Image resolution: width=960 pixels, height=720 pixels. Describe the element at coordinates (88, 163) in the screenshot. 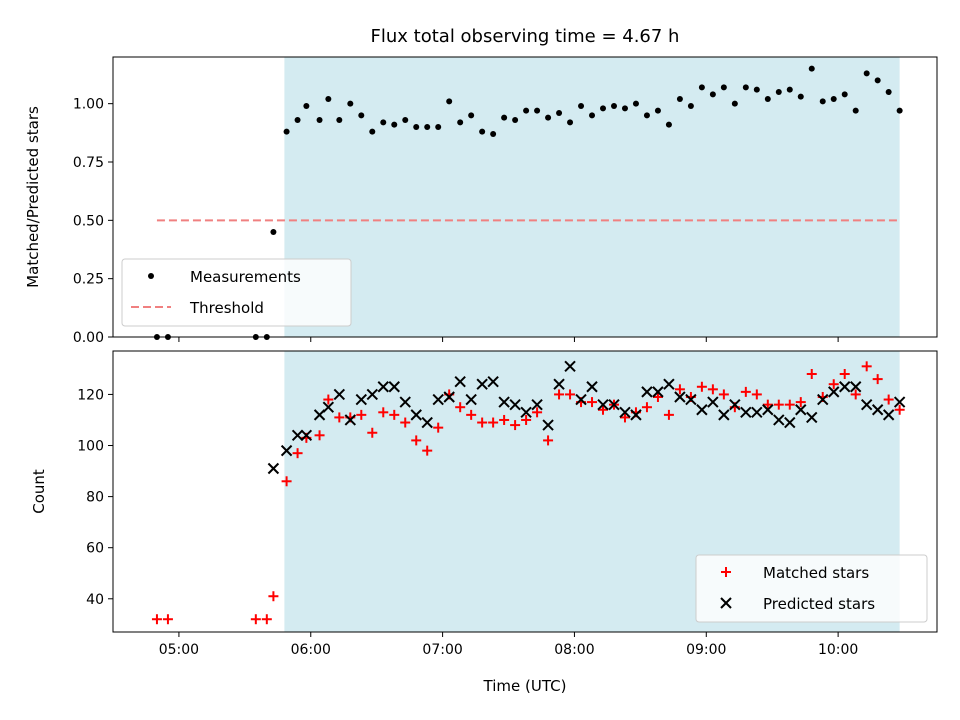

I see `top-y-tick-label: 0.75` at that location.